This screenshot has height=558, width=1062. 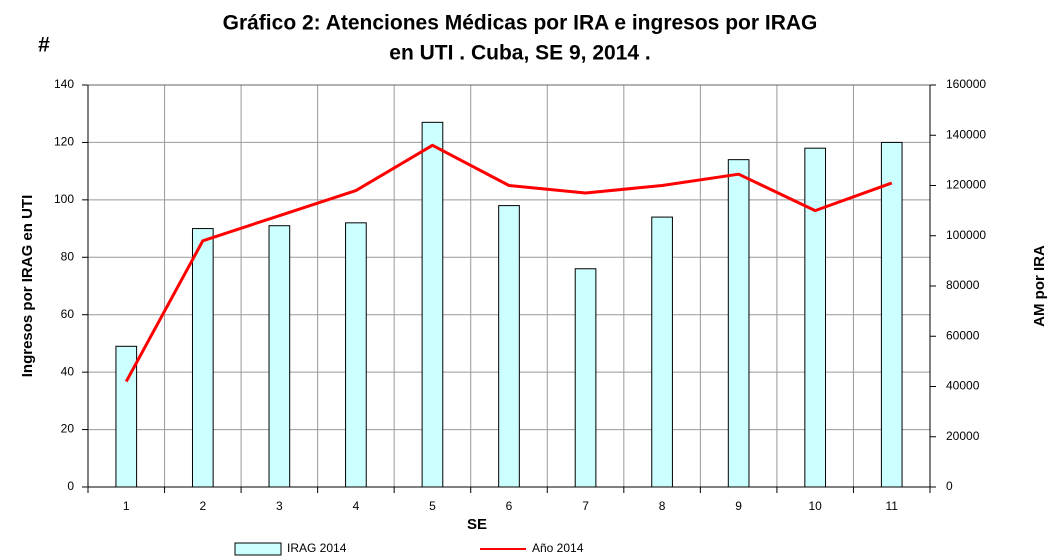 What do you see at coordinates (966, 84) in the screenshot?
I see `y2-tick-label: 160000` at bounding box center [966, 84].